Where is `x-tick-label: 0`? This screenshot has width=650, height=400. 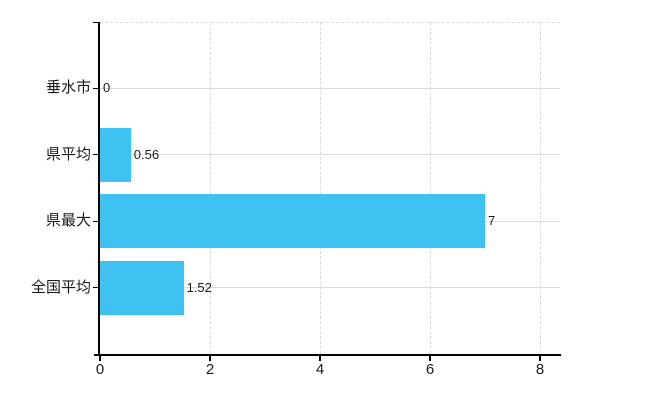 x-tick-label: 0 is located at coordinates (100, 369).